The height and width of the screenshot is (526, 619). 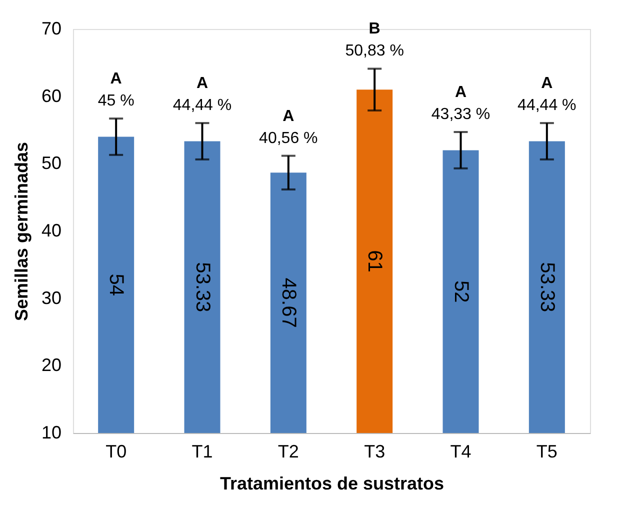 What do you see at coordinates (51, 96) in the screenshot?
I see `y-tick-label: 60` at bounding box center [51, 96].